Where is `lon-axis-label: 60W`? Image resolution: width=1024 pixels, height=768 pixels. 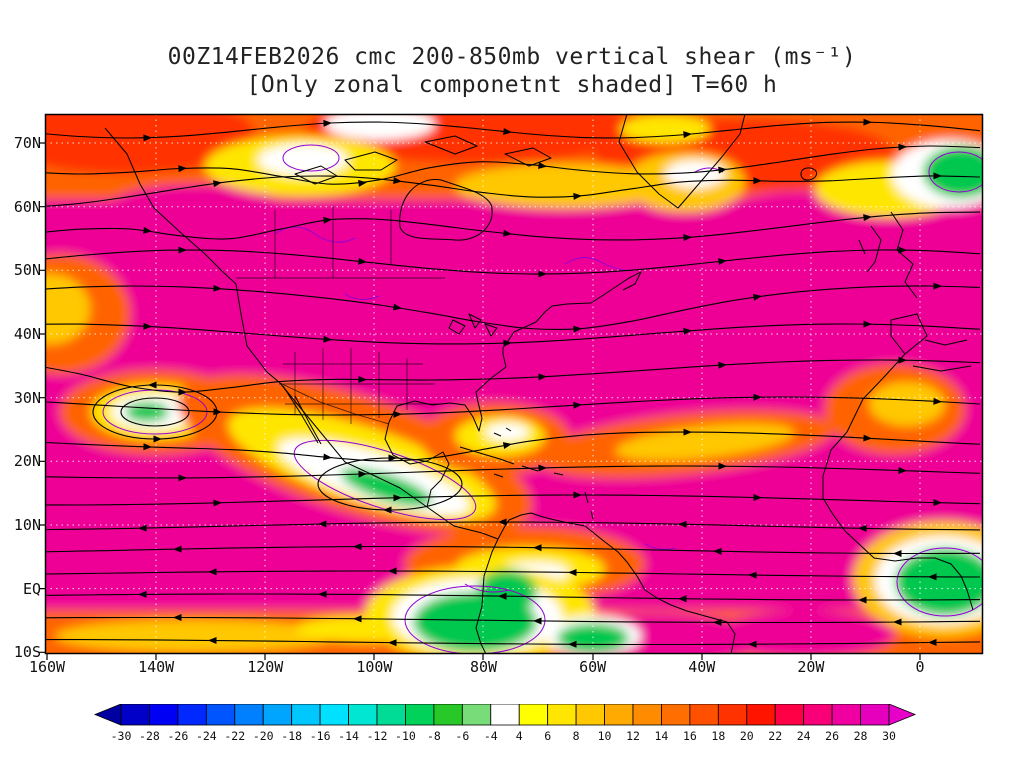
lon-axis-label: 60W is located at coordinates (593, 667).